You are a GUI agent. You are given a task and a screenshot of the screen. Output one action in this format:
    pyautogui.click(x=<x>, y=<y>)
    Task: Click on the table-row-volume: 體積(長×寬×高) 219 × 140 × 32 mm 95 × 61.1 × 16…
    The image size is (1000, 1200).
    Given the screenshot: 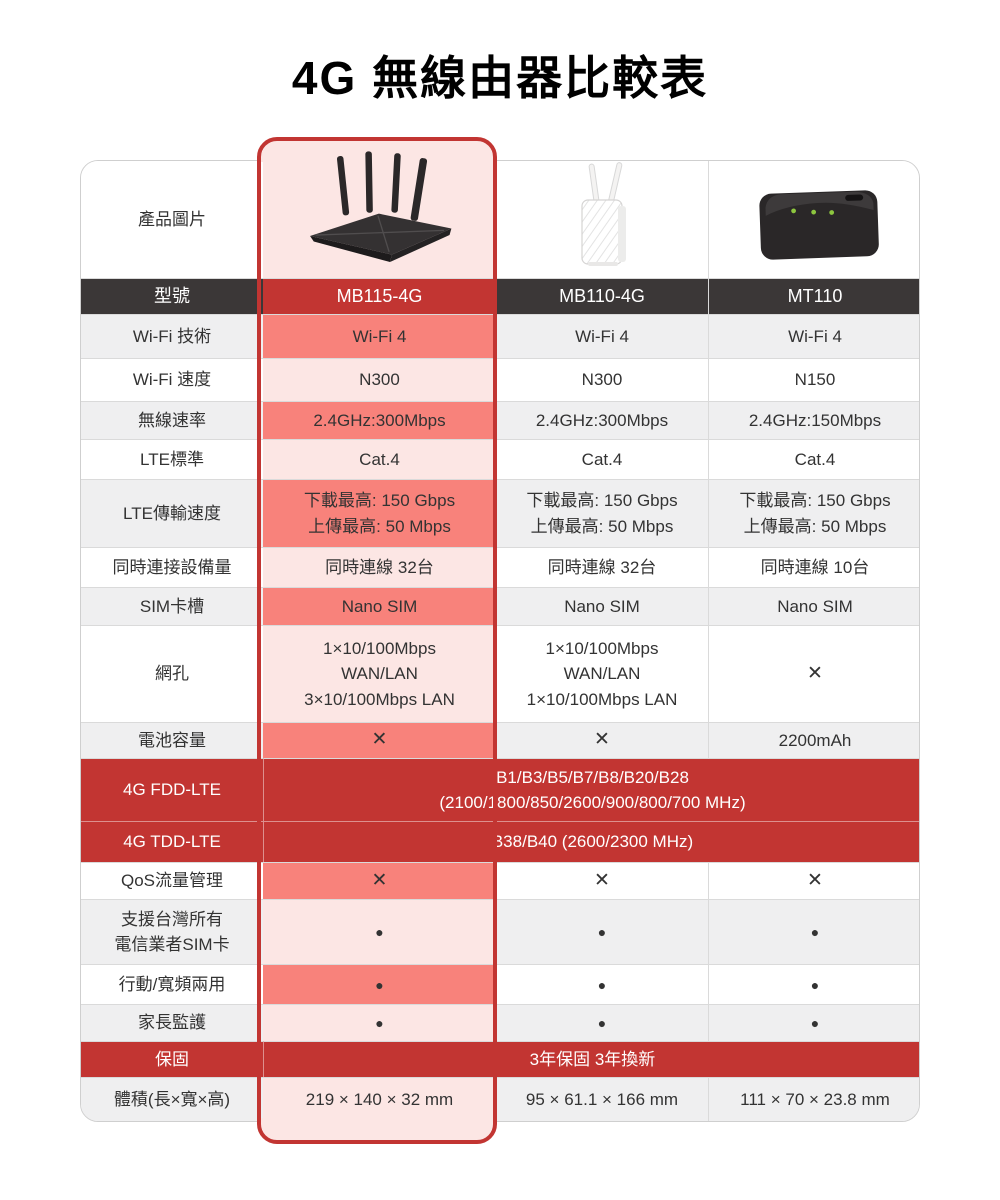 What is the action you would take?
    pyautogui.click(x=500, y=1099)
    